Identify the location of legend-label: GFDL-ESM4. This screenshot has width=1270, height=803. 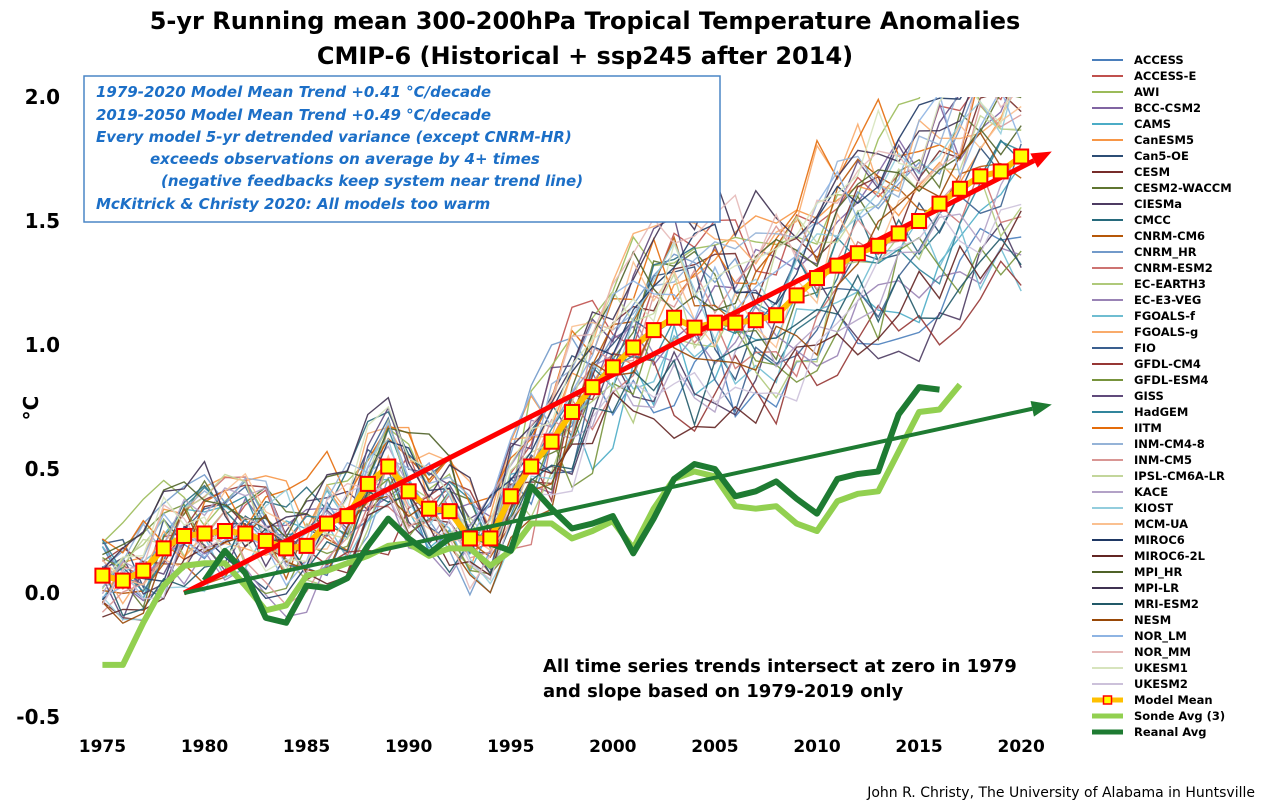
(1171, 380).